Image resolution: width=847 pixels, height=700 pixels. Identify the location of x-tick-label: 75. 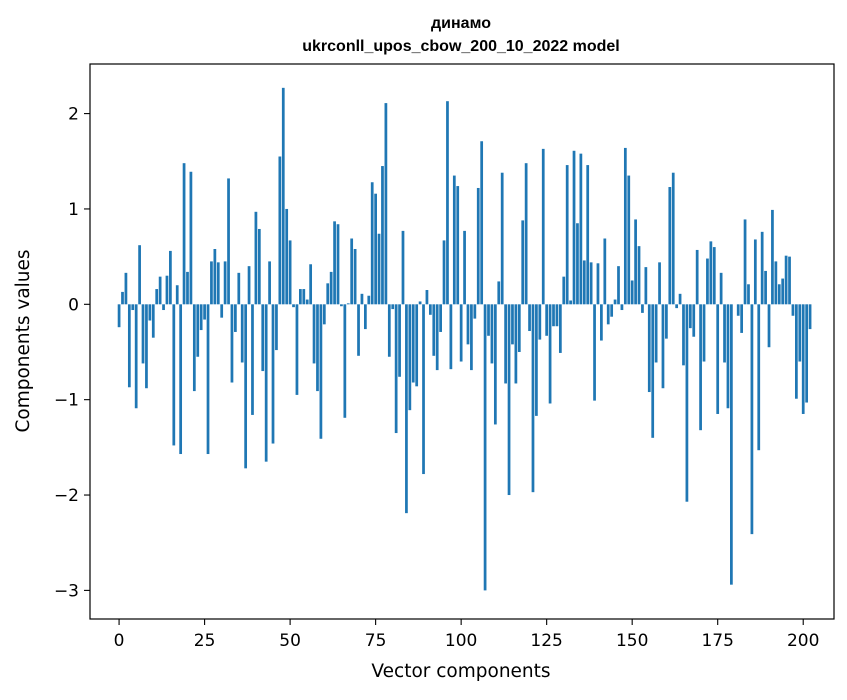
(376, 641).